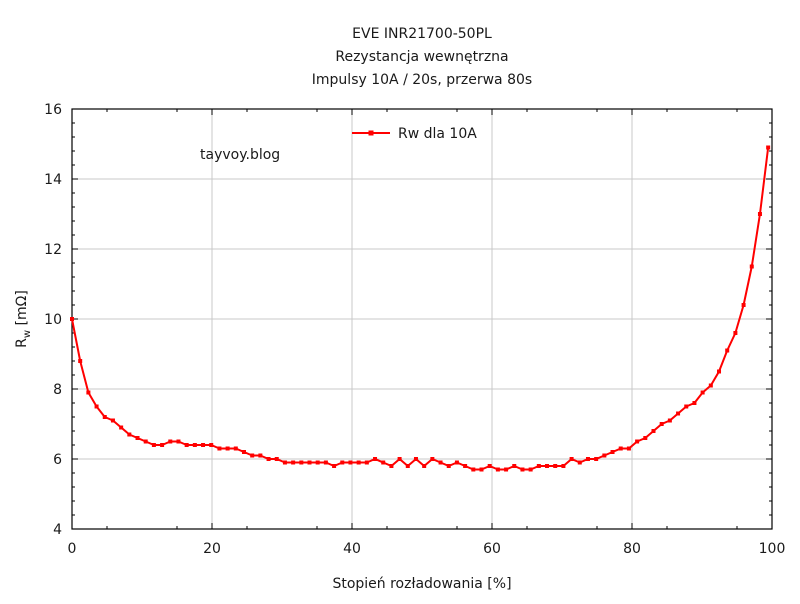  I want to click on chart-title-line-1: EVE INR21700-50PL, so click(422, 34).